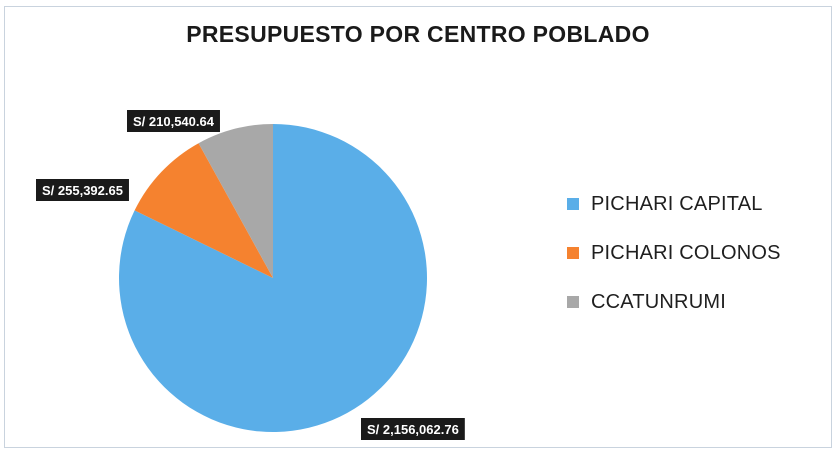  What do you see at coordinates (573, 302) in the screenshot?
I see `legend-swatch-ccatunrumi` at bounding box center [573, 302].